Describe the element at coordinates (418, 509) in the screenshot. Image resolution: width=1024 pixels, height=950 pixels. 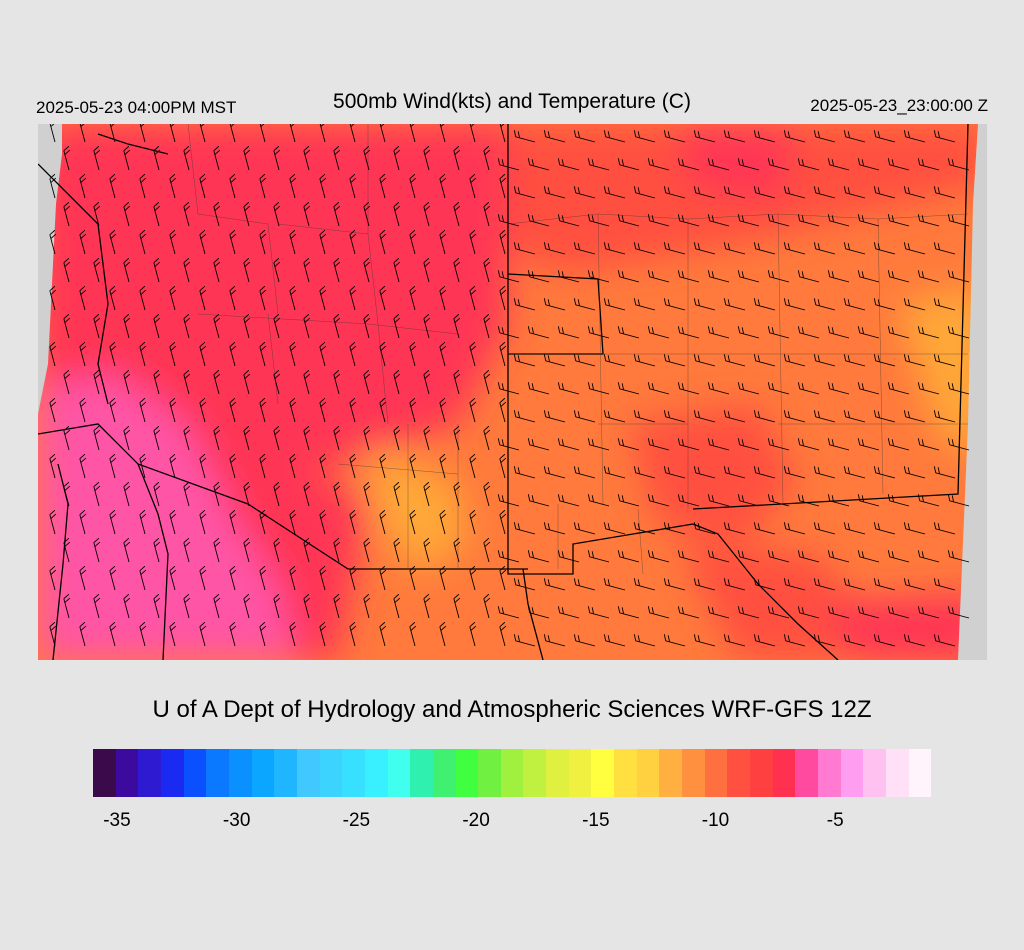
I see `temperature-region` at that location.